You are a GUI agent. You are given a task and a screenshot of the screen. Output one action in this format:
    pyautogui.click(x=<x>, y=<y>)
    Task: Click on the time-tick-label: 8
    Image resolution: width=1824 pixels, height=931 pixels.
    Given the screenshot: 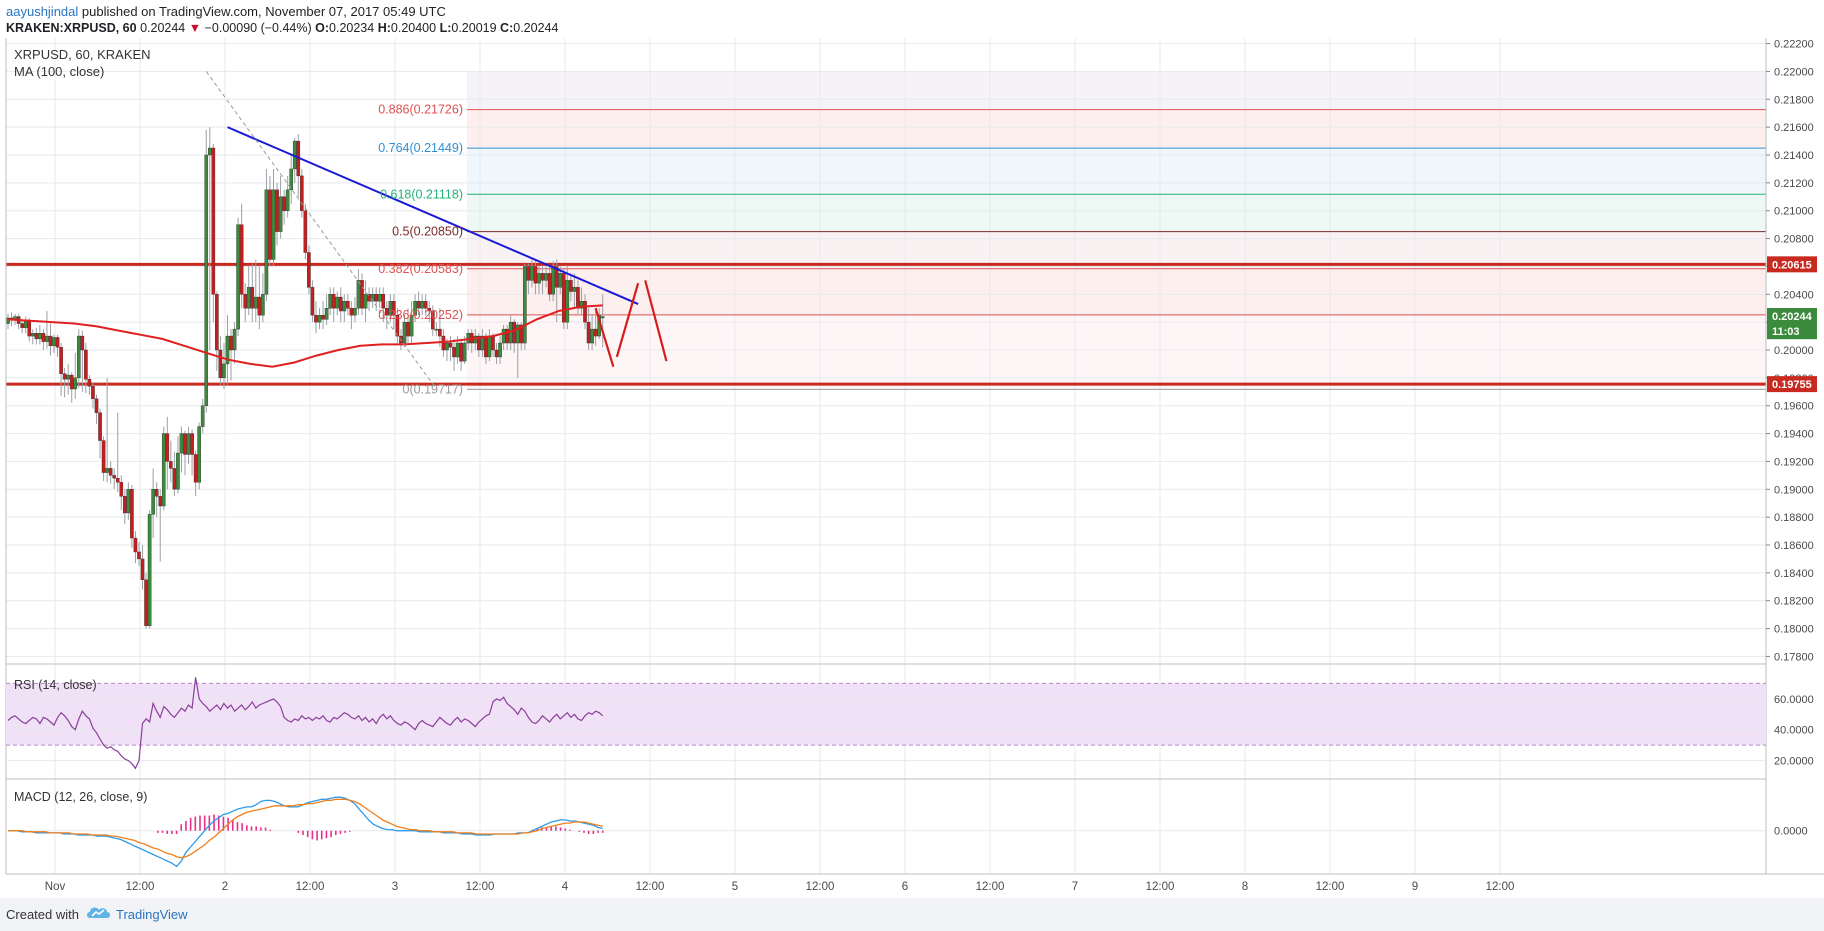 What is the action you would take?
    pyautogui.click(x=1245, y=887)
    